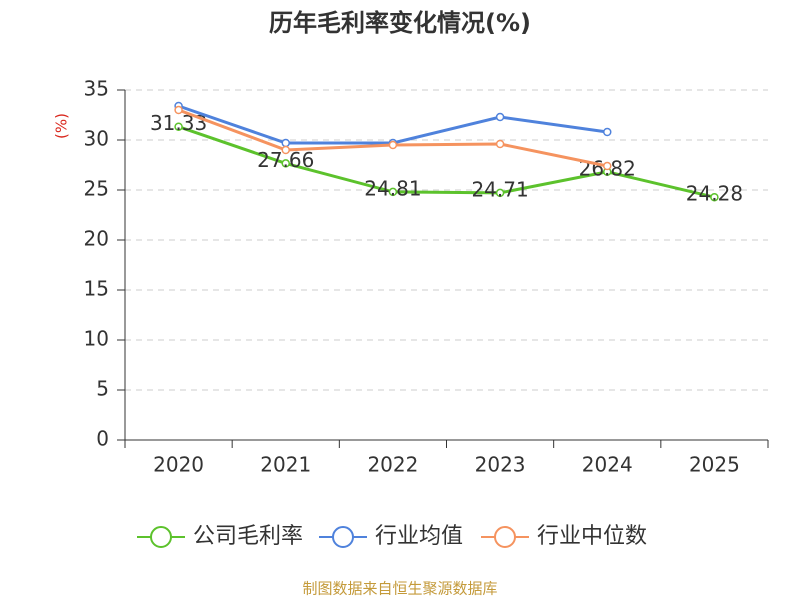 This screenshot has height=600, width=800. What do you see at coordinates (285, 465) in the screenshot?
I see `x-tick-label: 2021` at bounding box center [285, 465].